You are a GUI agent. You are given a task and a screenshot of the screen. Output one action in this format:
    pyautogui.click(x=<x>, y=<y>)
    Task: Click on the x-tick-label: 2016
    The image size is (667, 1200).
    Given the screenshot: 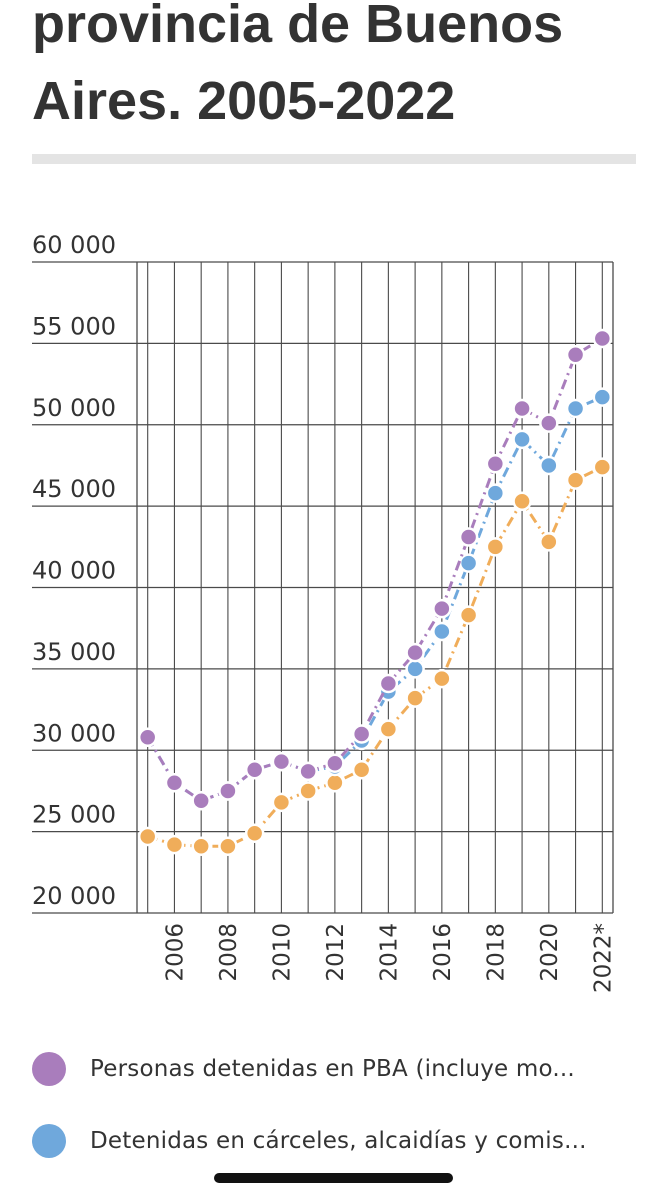 What is the action you would take?
    pyautogui.click(x=443, y=952)
    